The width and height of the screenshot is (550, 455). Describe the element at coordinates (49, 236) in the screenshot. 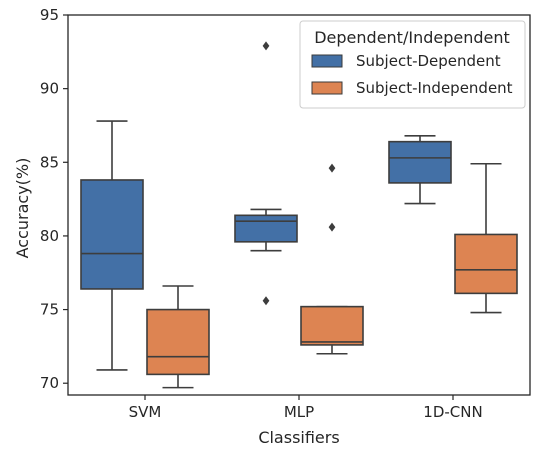

I see `y-tick-label: 80` at that location.